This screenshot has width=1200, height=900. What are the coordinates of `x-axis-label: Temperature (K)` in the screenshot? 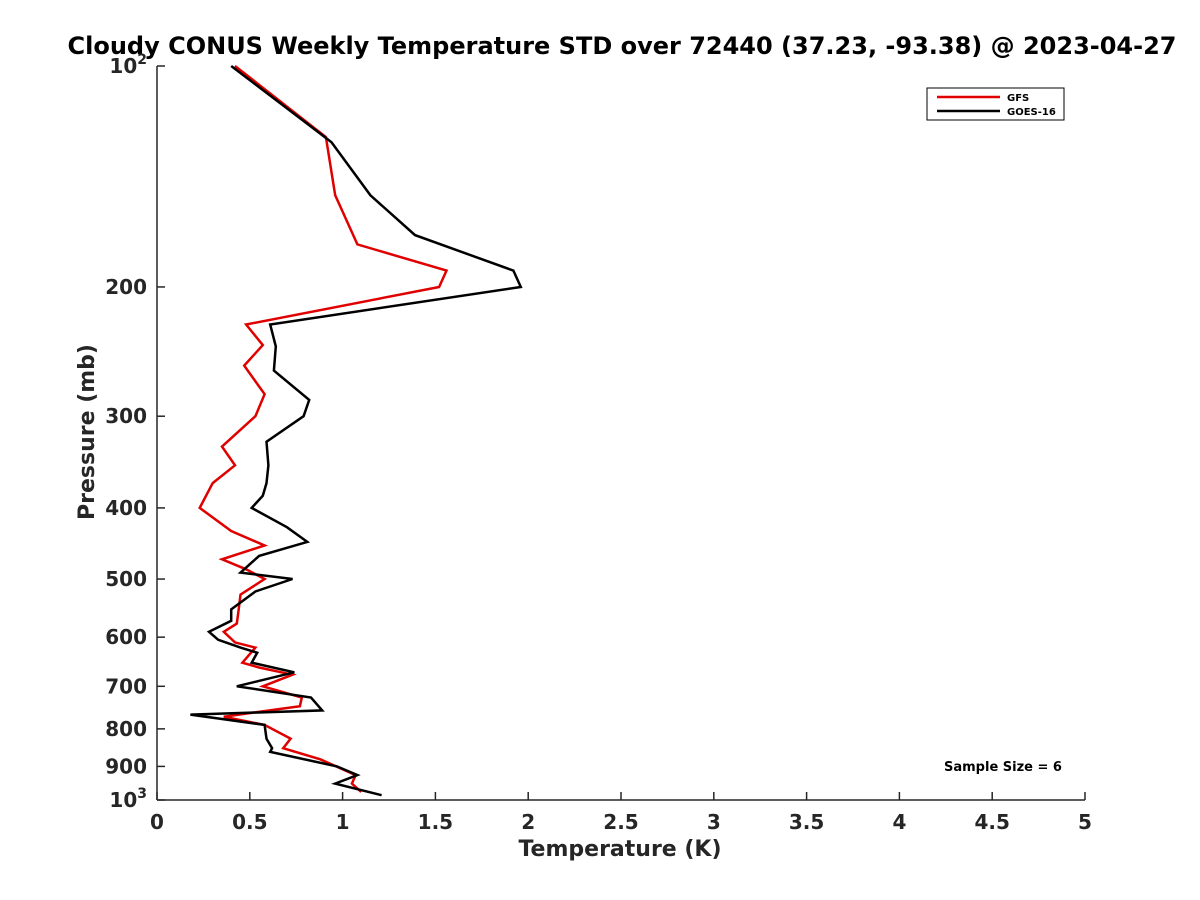 It's located at (619, 849).